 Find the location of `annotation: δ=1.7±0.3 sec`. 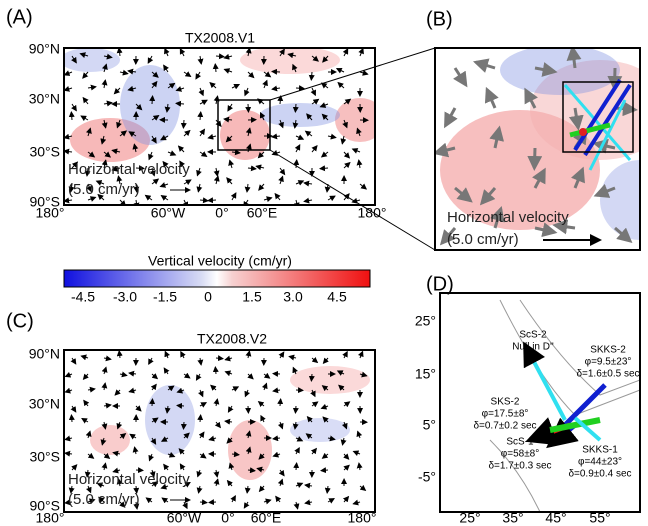

annotation: δ=1.7±0.3 sec is located at coordinates (519, 466).